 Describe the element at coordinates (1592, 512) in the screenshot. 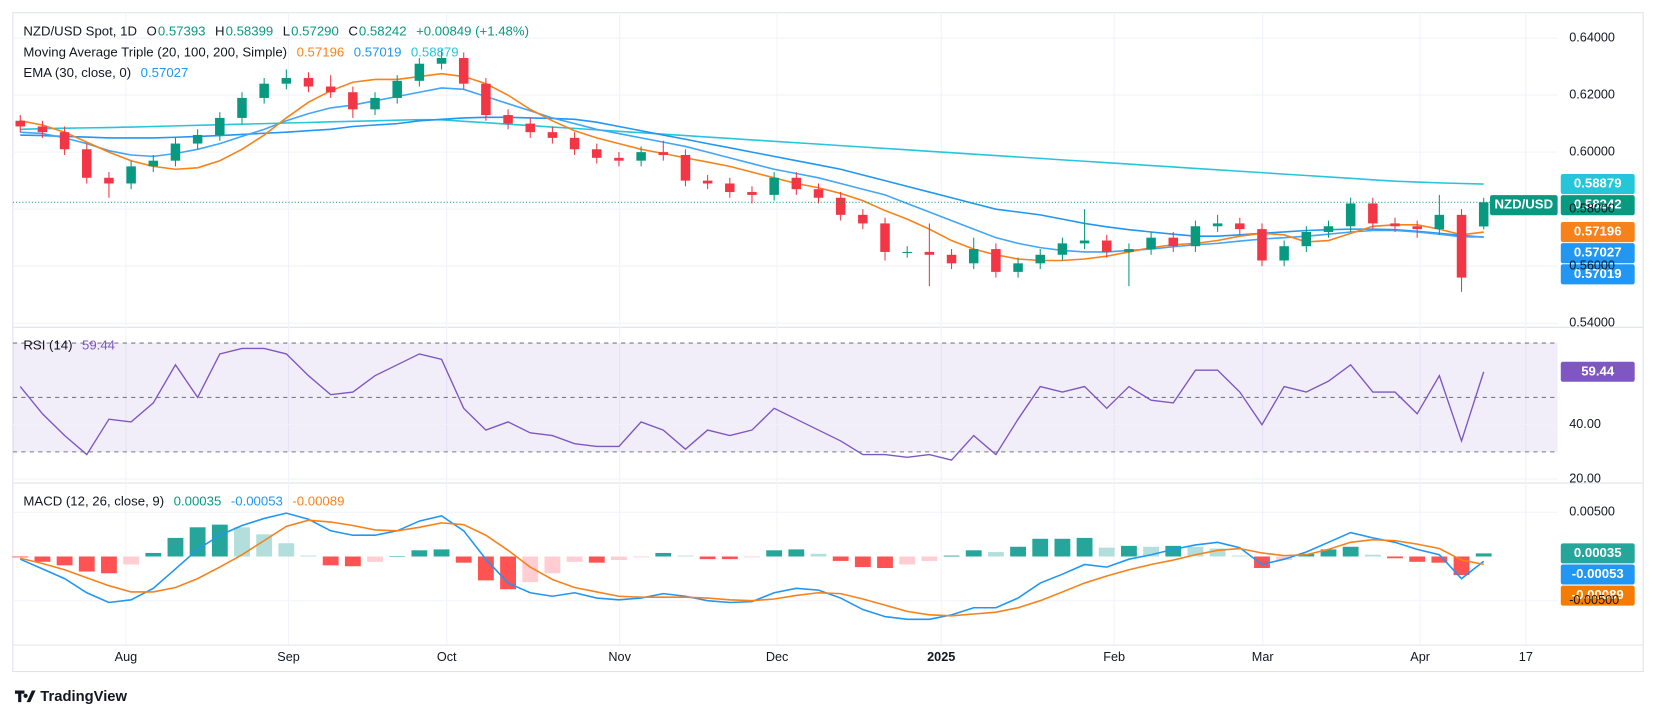

I see `y-tick-label: 0.00500` at that location.